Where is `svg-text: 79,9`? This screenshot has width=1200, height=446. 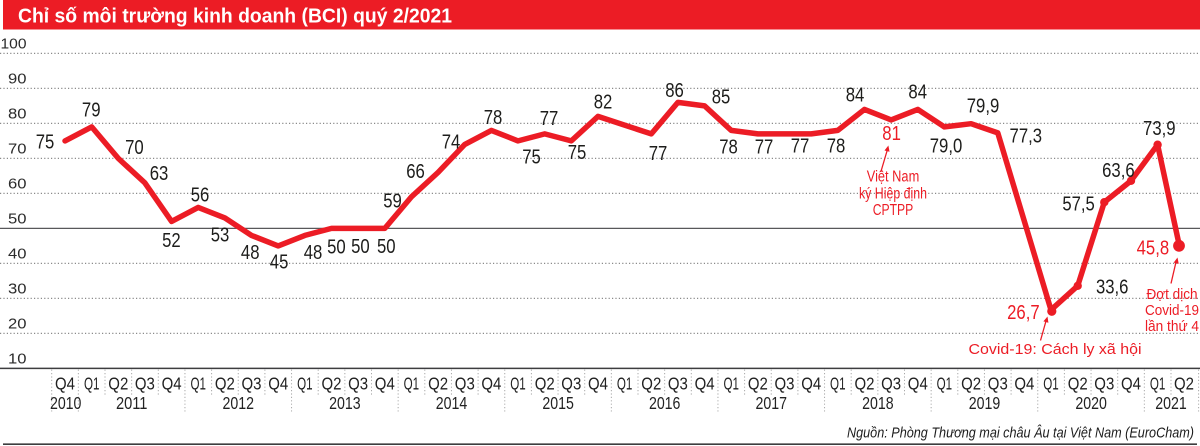
svg-text: 79,9 is located at coordinates (983, 106).